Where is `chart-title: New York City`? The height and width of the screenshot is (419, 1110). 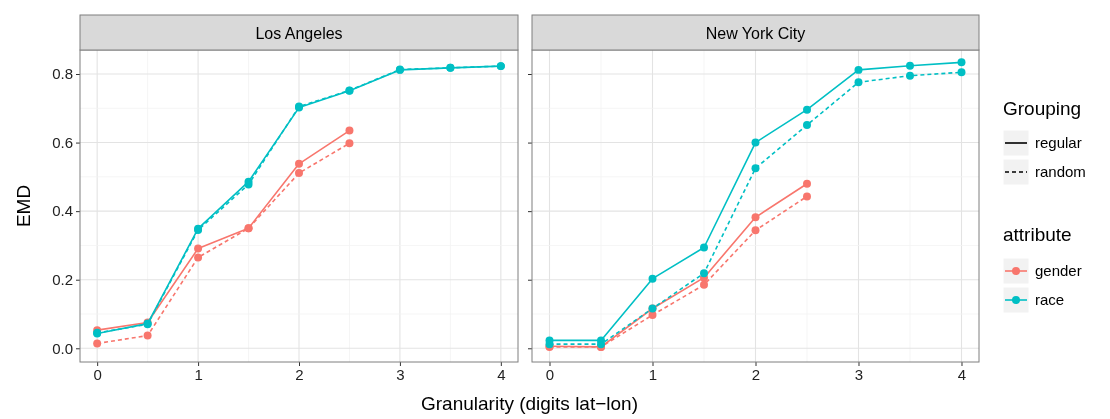
chart-title: New York City is located at coordinates (755, 33).